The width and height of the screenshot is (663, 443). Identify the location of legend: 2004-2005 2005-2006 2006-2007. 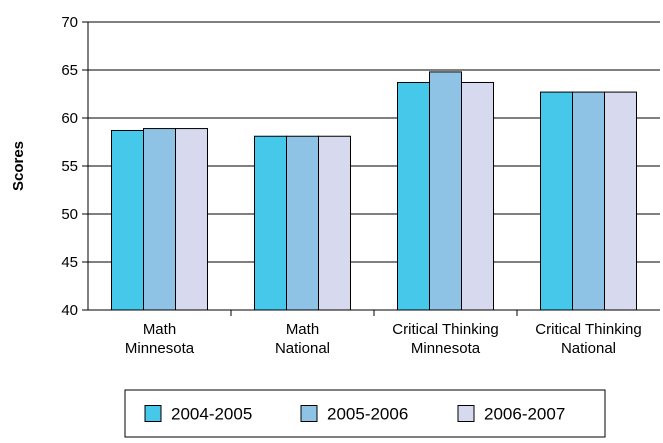
(365, 413).